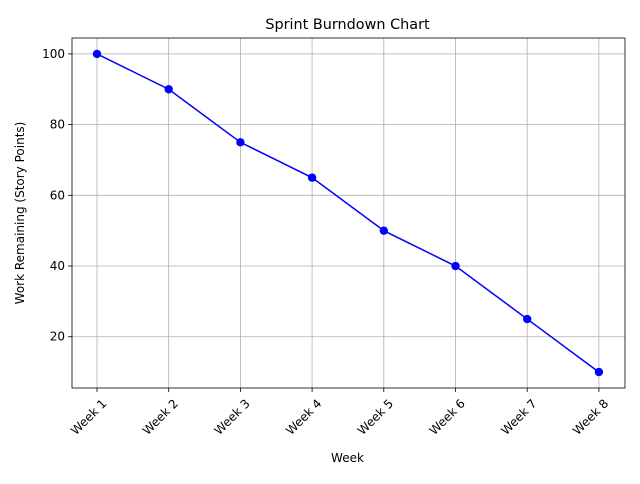 The image size is (640, 484). I want to click on y-axis-label: Work Remaining (Story Points), so click(20, 213).